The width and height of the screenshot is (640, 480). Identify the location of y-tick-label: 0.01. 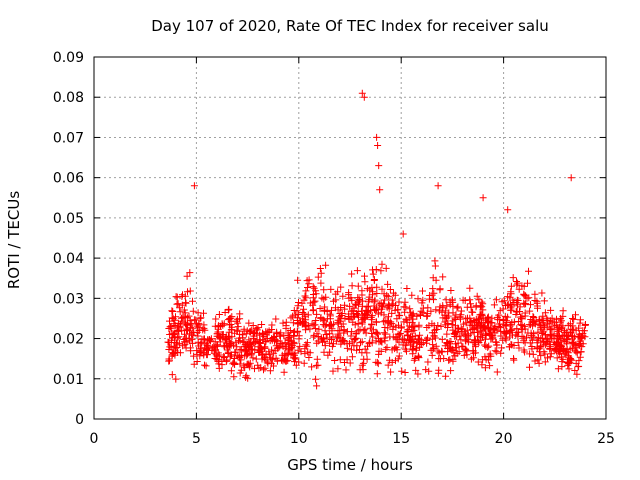
(68, 380).